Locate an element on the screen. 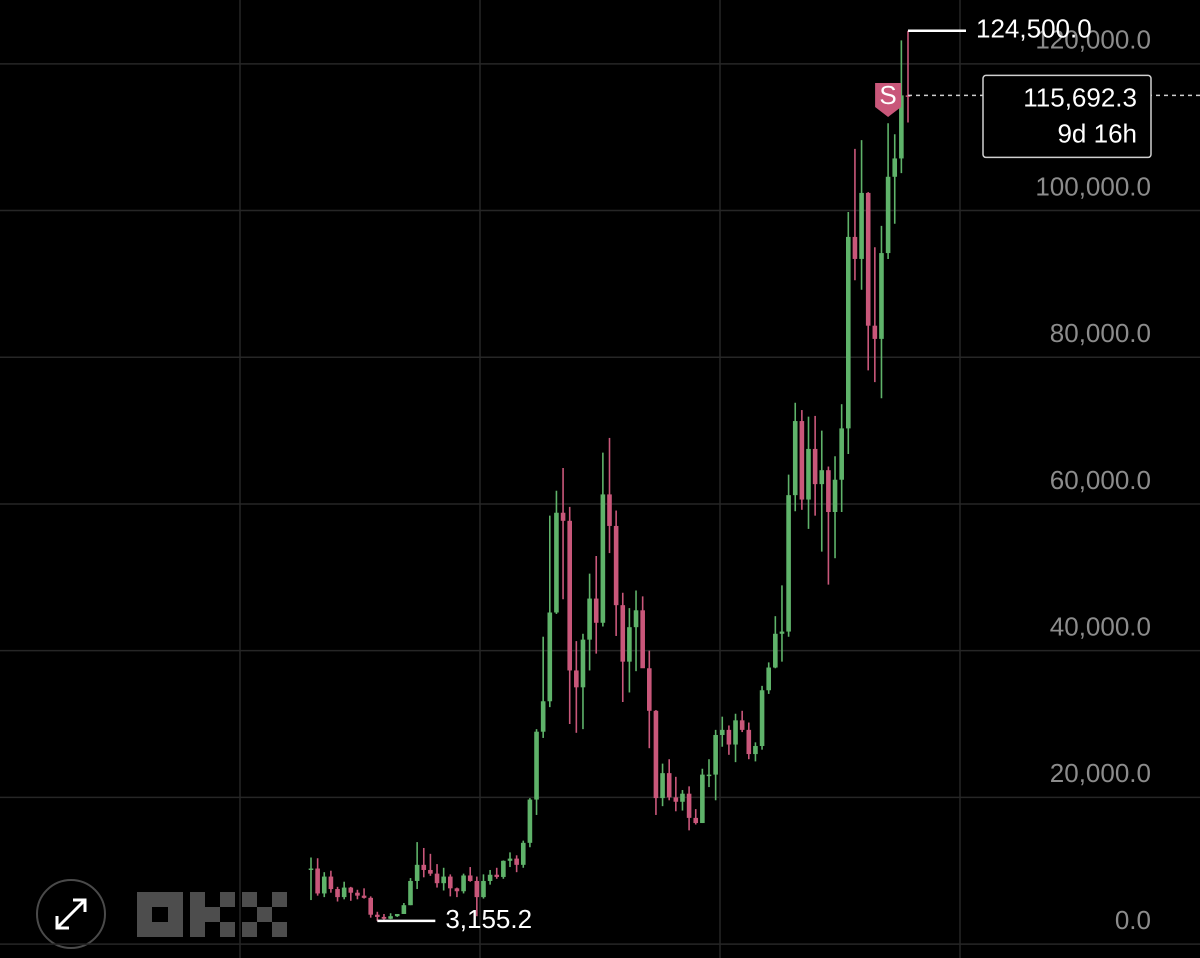  y-tick-label: 120,000.0 is located at coordinates (1093, 40).